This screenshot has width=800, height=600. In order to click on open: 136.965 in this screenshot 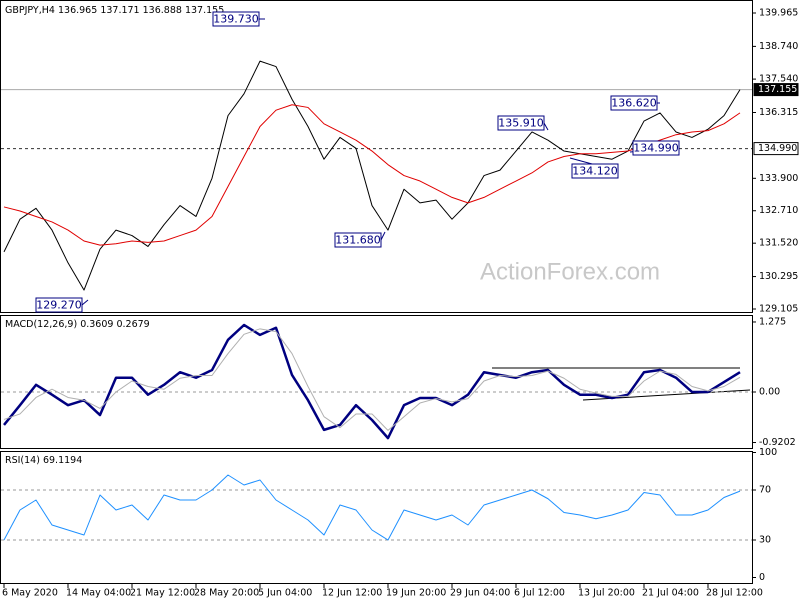, I will do `click(77, 10)`.